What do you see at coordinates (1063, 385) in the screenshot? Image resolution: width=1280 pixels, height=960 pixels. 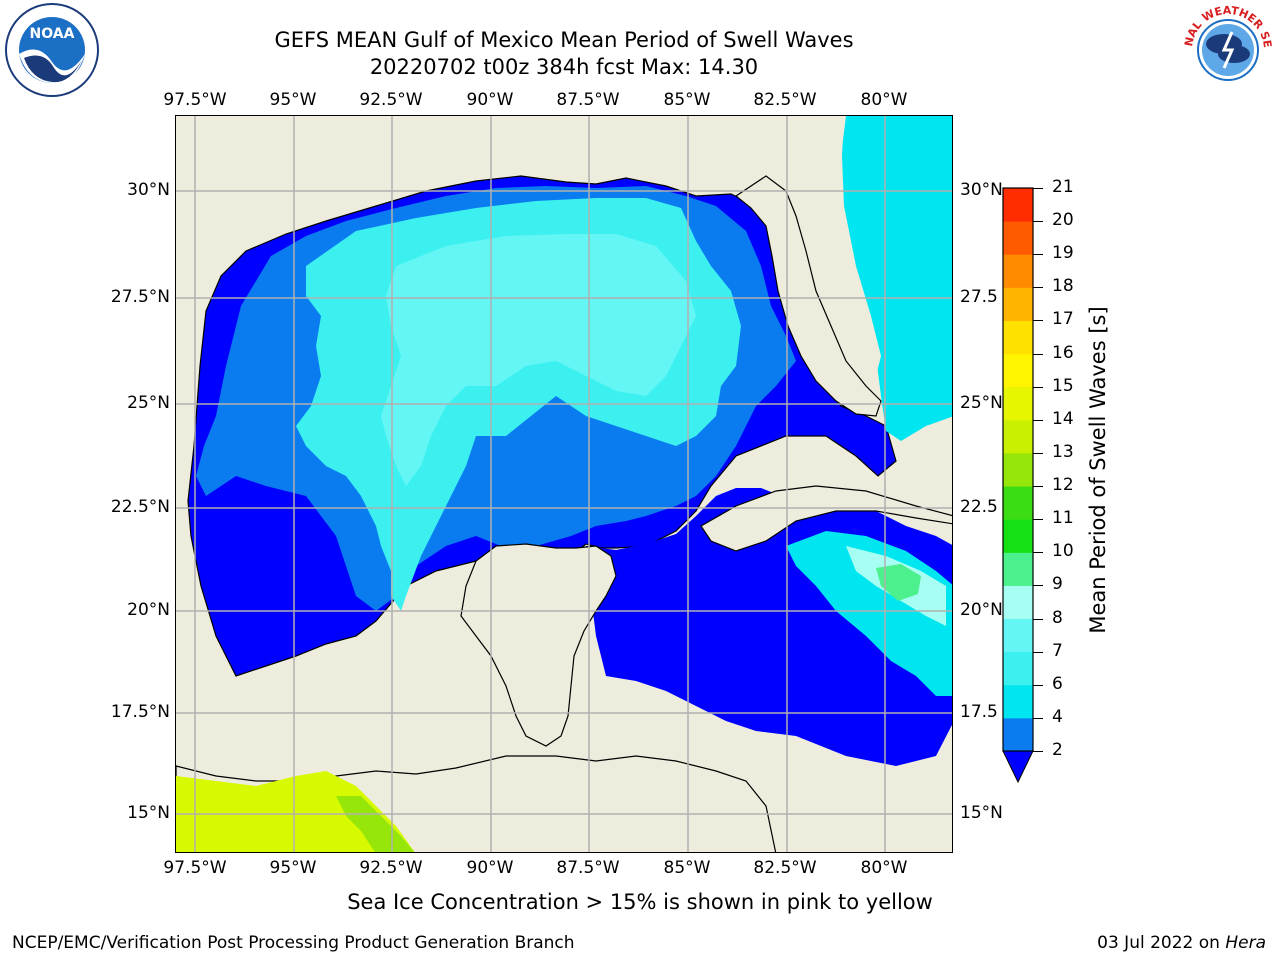 I see `colorbar-tick-label: 15` at bounding box center [1063, 385].